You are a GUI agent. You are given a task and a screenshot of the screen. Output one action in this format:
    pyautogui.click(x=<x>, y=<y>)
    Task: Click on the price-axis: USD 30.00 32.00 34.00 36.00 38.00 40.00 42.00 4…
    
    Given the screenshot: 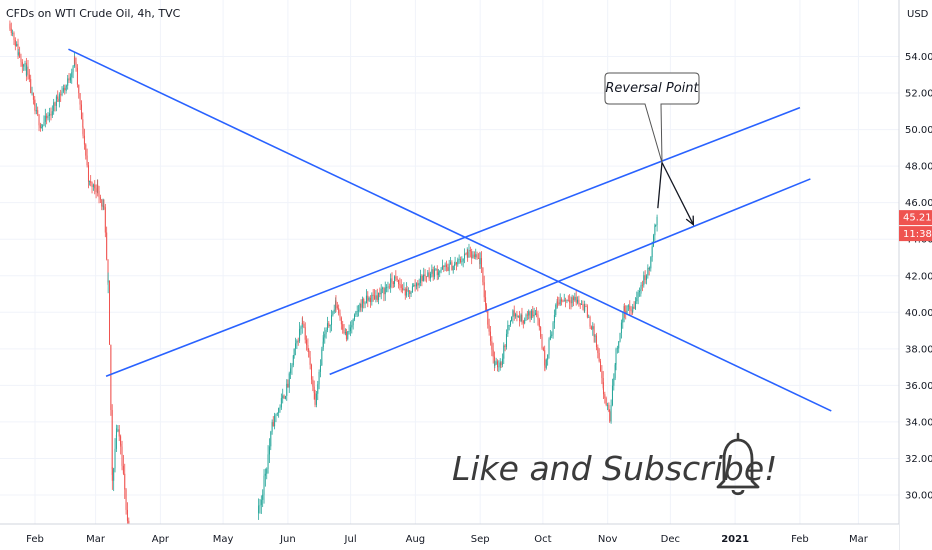 What is the action you would take?
    pyautogui.click(x=915, y=275)
    